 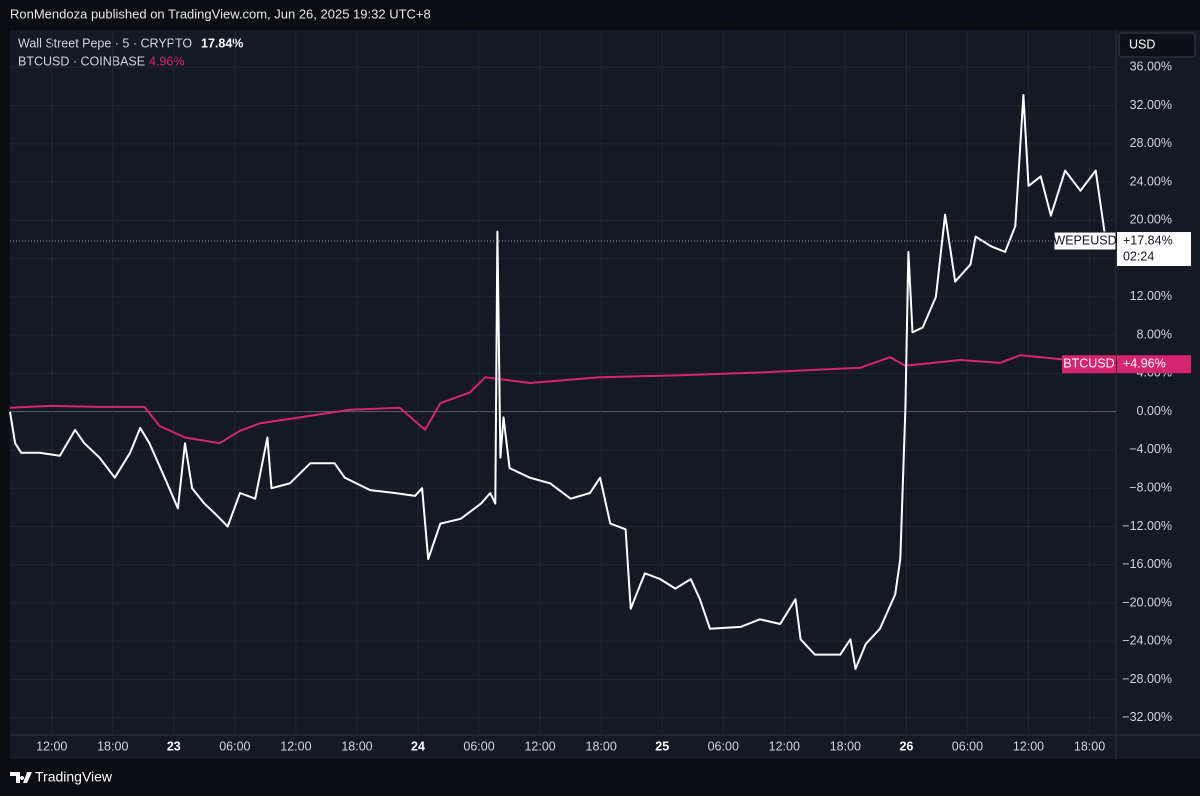 I want to click on series-tag: BTCUSD, so click(x=1088, y=364).